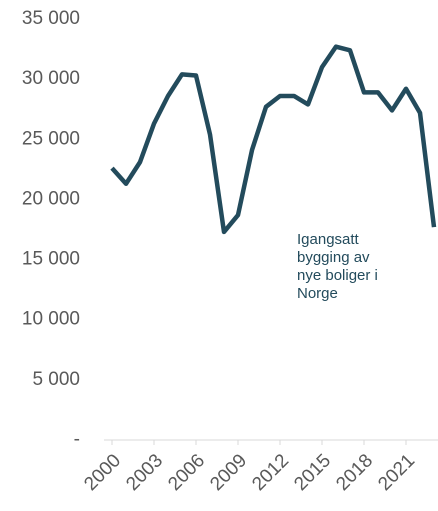 The width and height of the screenshot is (438, 511). I want to click on y-tick-label: 30 000, so click(51, 78).